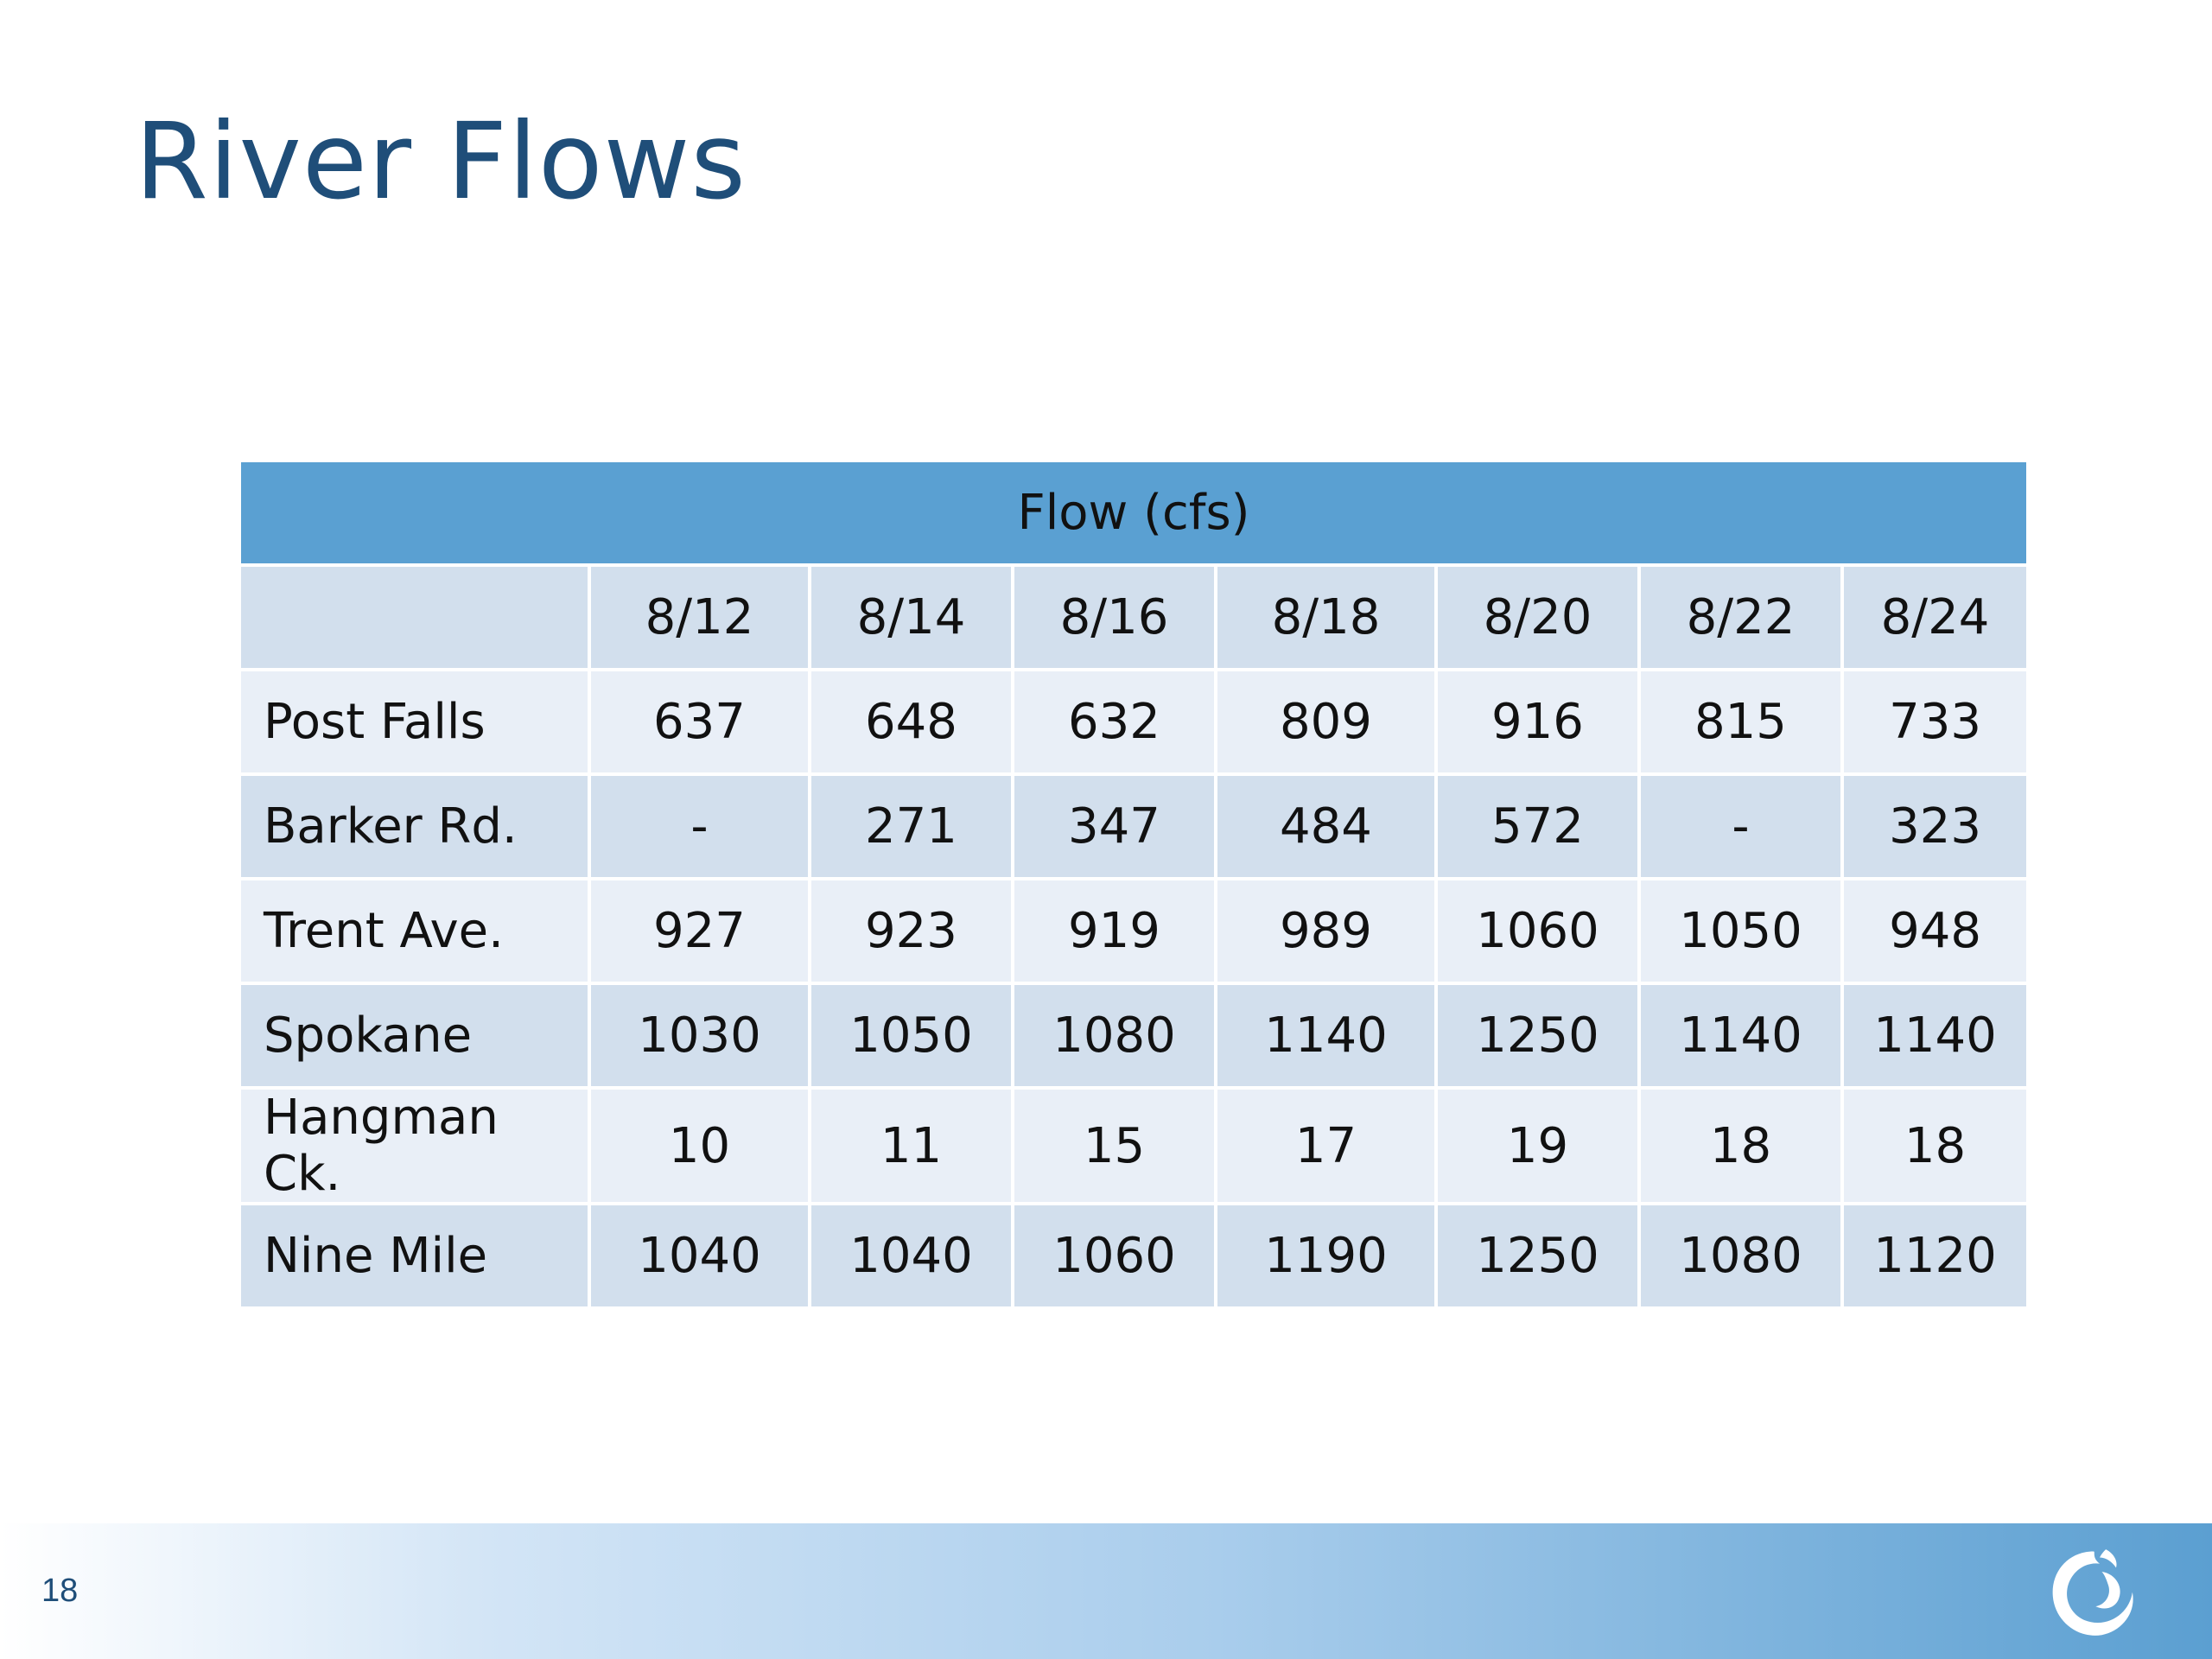  I want to click on column-header: 8/12, so click(701, 619).